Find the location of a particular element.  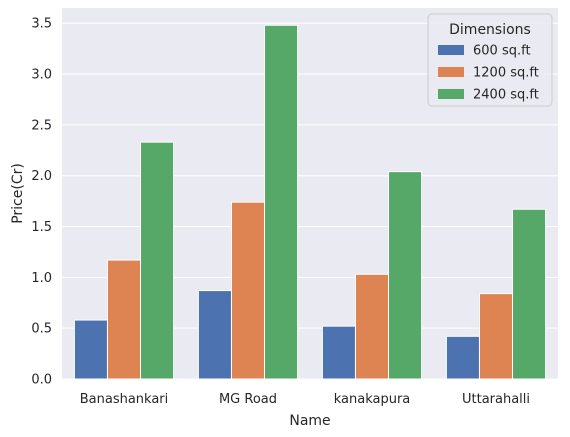

legend-box is located at coordinates (490, 60).